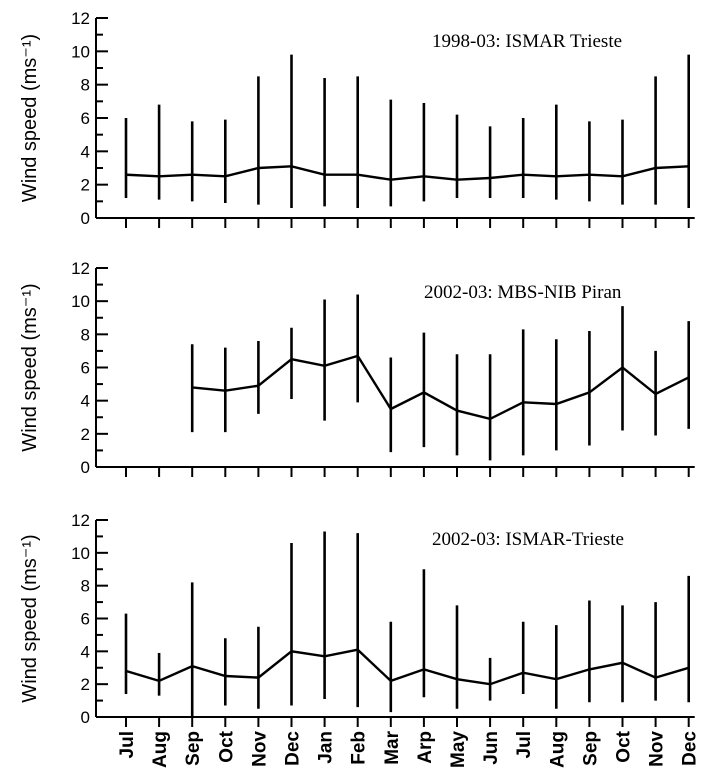 This screenshot has width=704, height=780. What do you see at coordinates (458, 749) in the screenshot?
I see `x-tick-label: May` at bounding box center [458, 749].